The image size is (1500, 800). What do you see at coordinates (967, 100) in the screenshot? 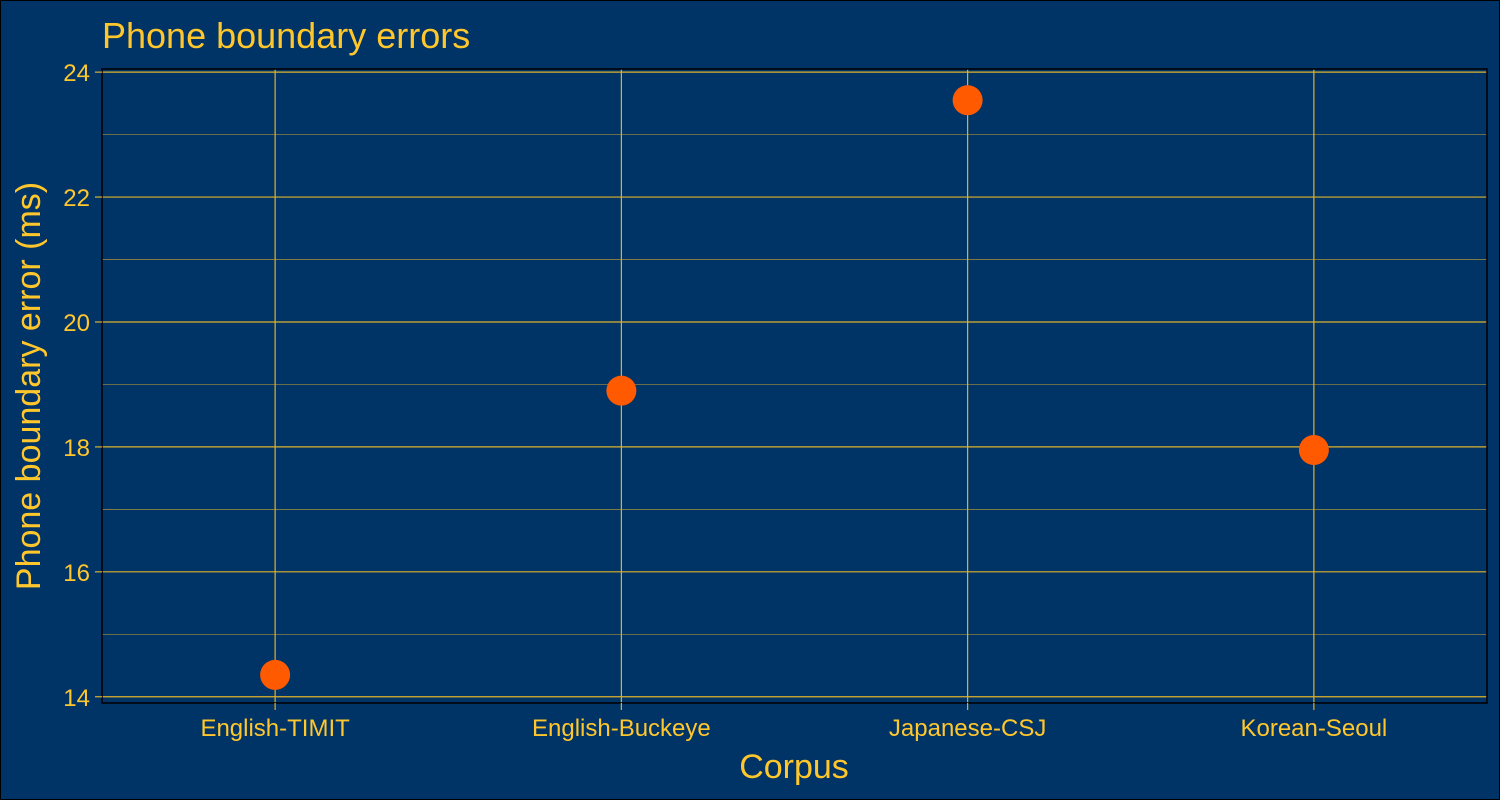
I see `data-point-japanese-csj` at bounding box center [967, 100].